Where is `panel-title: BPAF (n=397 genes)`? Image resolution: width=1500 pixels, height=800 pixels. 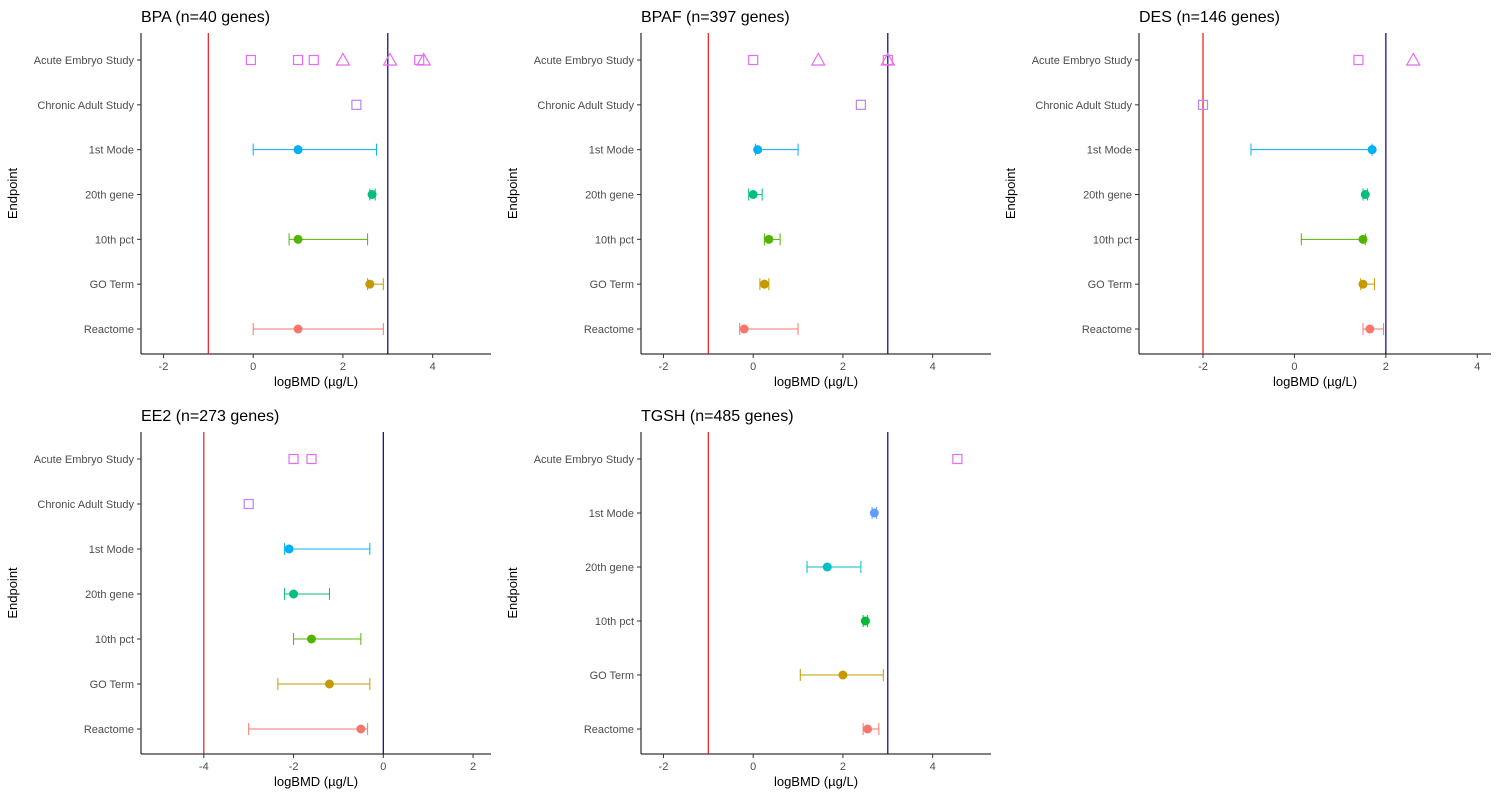
panel-title: BPAF (n=397 genes) is located at coordinates (715, 17).